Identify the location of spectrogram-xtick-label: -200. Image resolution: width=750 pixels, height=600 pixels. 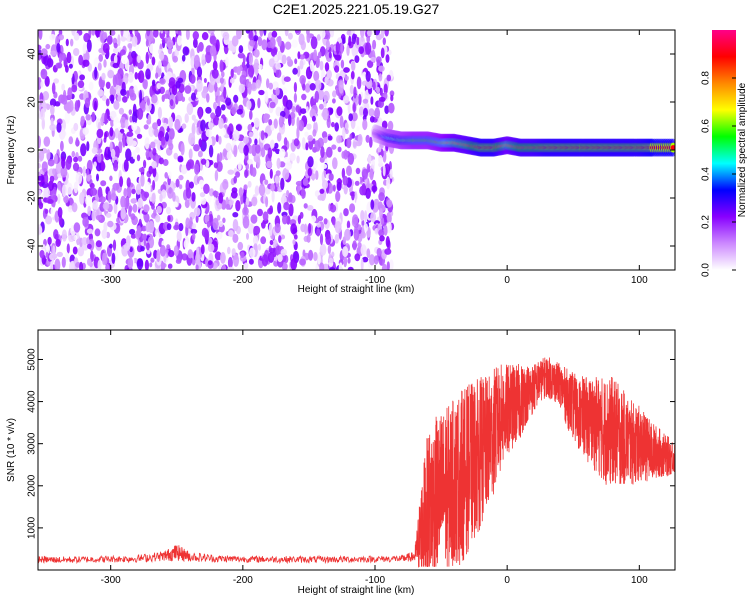
(243, 280).